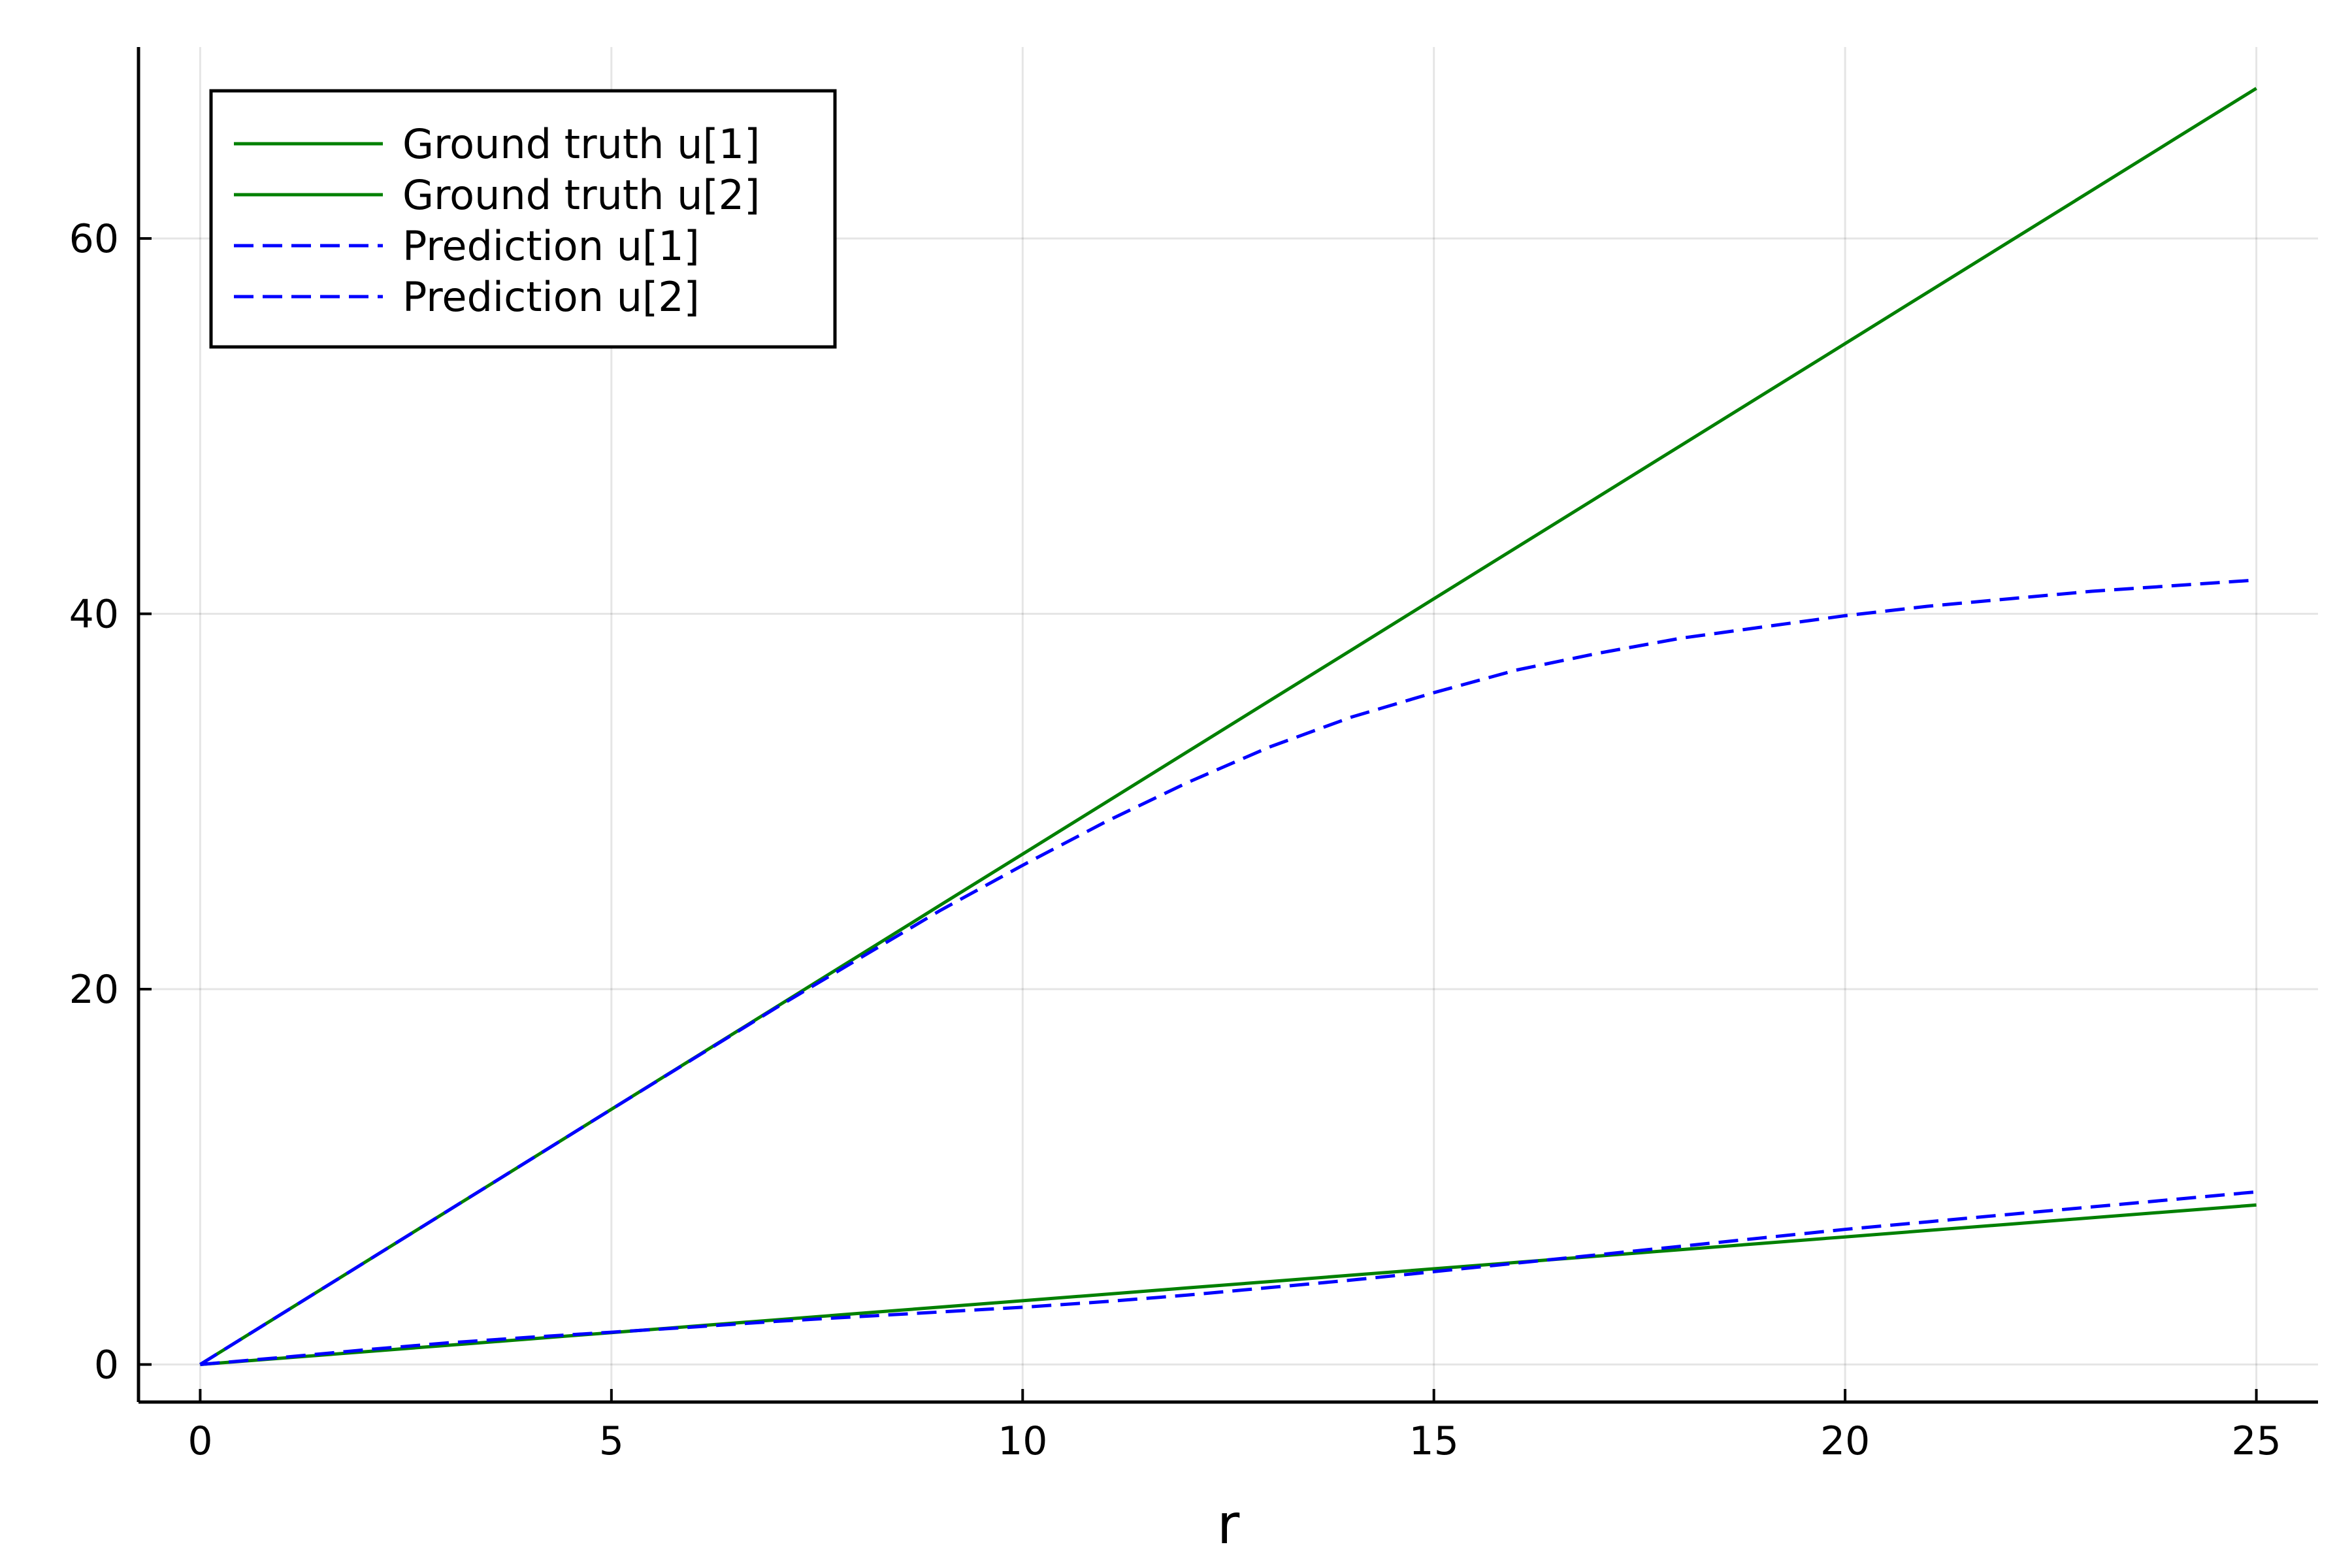 The width and height of the screenshot is (2352, 1568). I want to click on x-tick-label: 15, so click(1434, 1441).